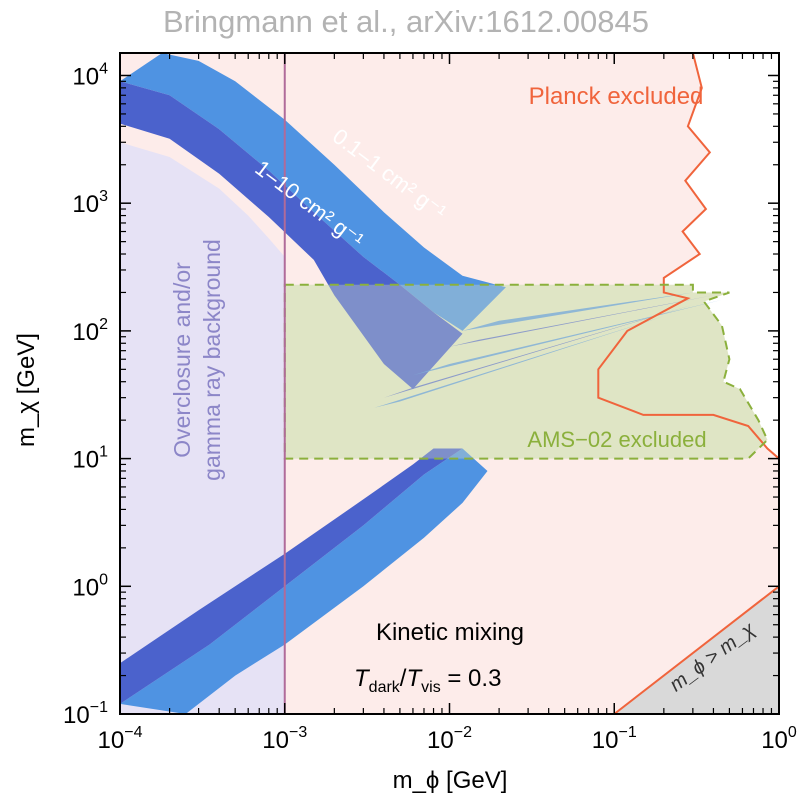 The height and width of the screenshot is (799, 812). I want to click on y-tick-exponent: 2, so click(103, 324).